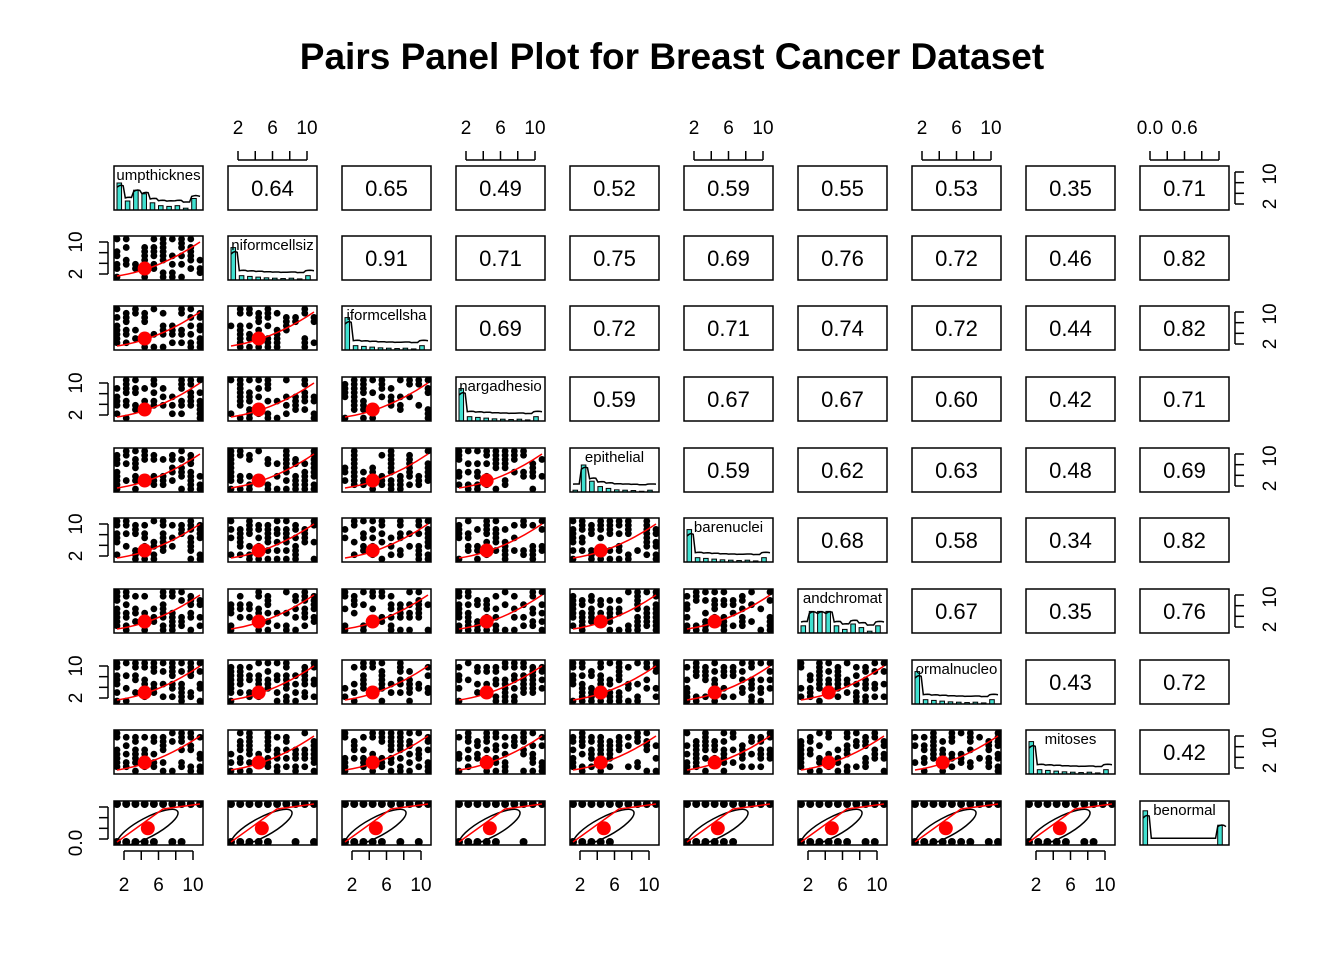  Describe the element at coordinates (728, 258) in the screenshot. I see `correlation-value: 0.69` at that location.